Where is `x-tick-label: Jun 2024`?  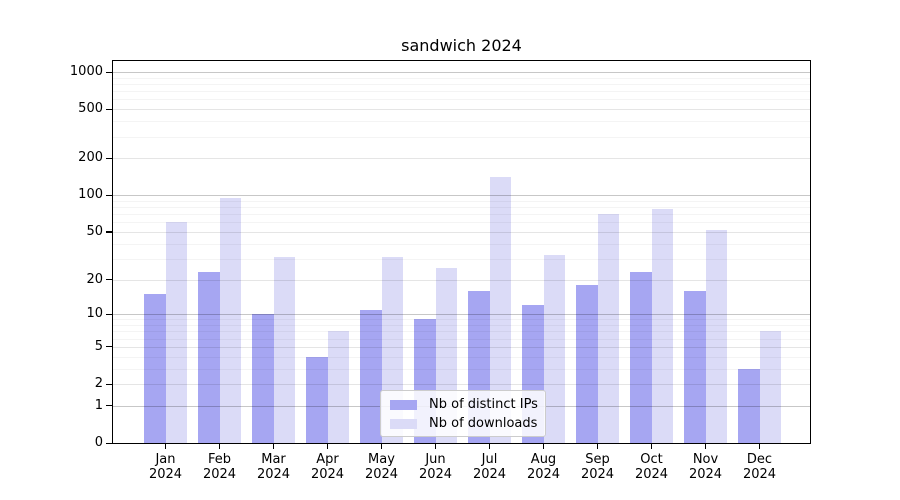
x-tick-label: Jun 2024 is located at coordinates (435, 467).